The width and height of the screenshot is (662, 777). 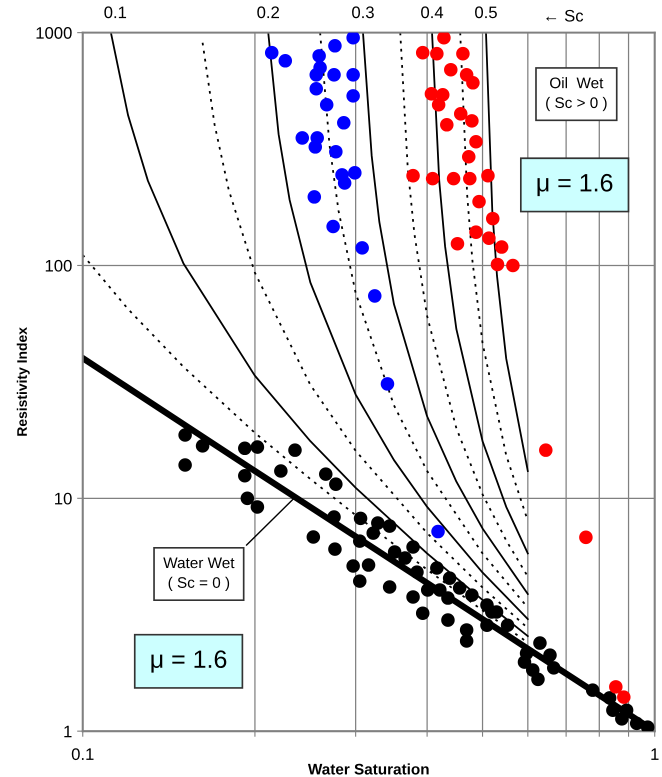 I want to click on annotation: 0.2, so click(x=268, y=12).